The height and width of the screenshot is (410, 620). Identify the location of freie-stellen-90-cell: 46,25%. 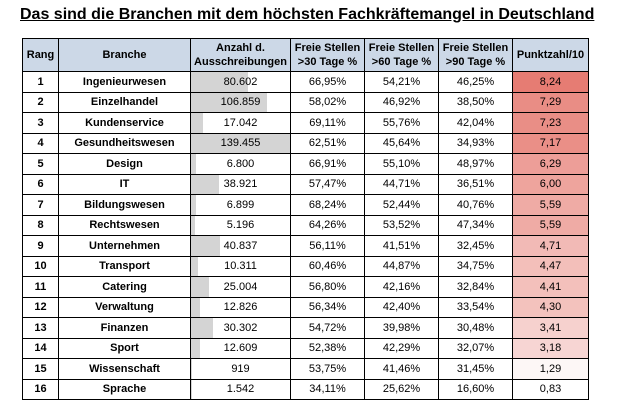
(475, 82).